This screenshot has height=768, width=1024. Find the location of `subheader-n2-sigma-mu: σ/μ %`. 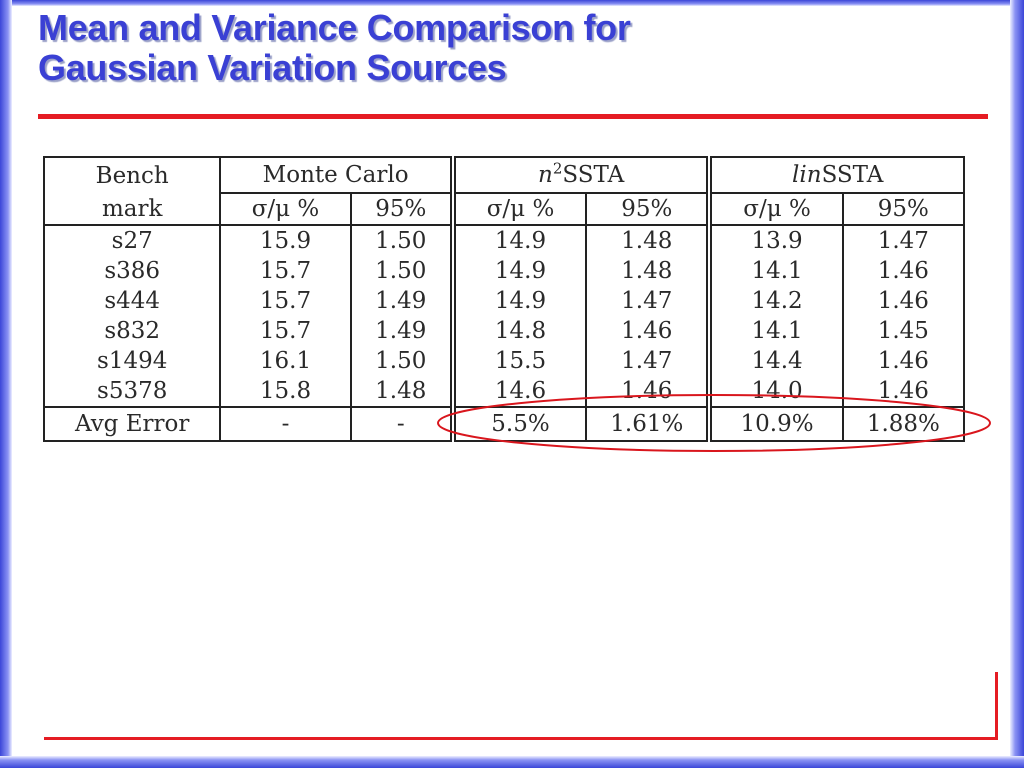

subheader-n2-sigma-mu: σ/μ % is located at coordinates (518, 209).